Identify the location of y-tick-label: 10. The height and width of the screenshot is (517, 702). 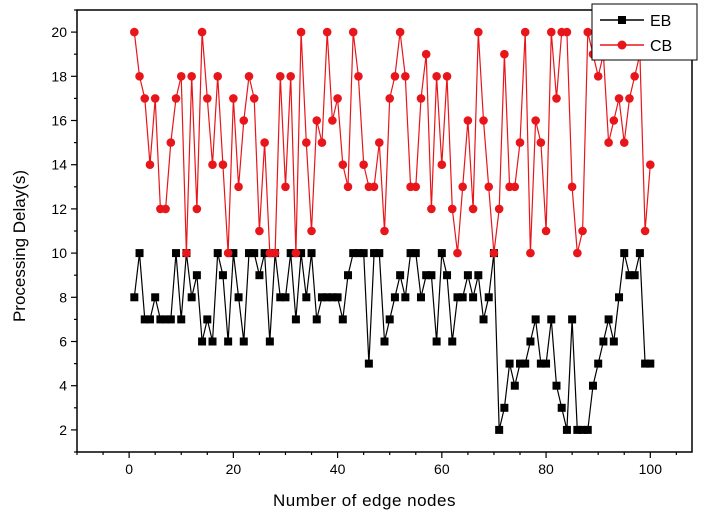
(59, 253).